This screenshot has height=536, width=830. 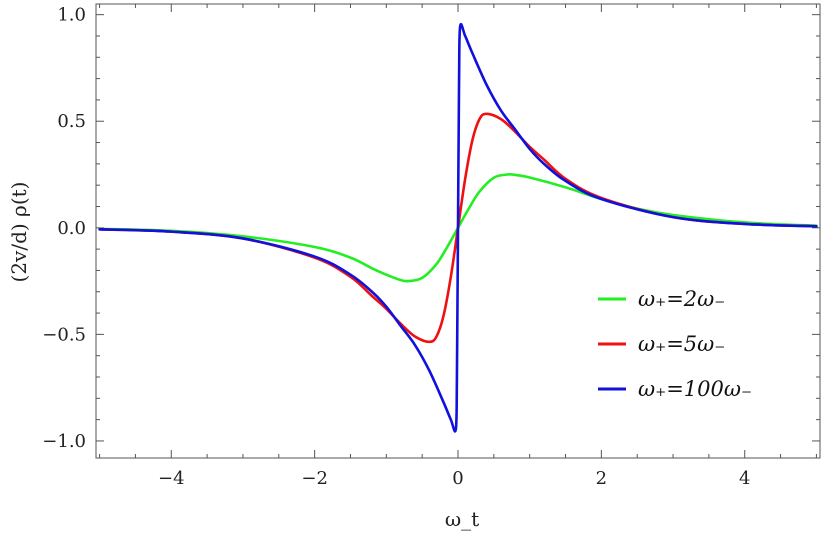 I want to click on x-tick-label: −4, so click(x=171, y=478).